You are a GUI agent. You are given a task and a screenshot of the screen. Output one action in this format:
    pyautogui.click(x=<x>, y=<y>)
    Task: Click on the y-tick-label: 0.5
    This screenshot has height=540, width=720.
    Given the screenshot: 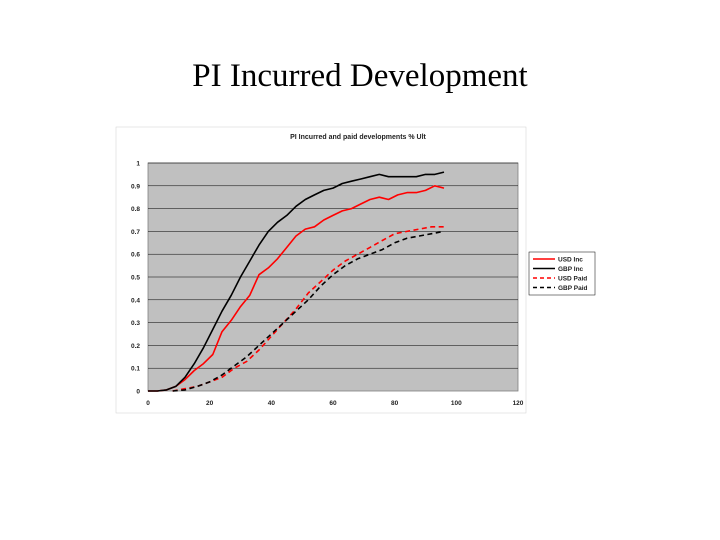 What is the action you would take?
    pyautogui.click(x=135, y=278)
    